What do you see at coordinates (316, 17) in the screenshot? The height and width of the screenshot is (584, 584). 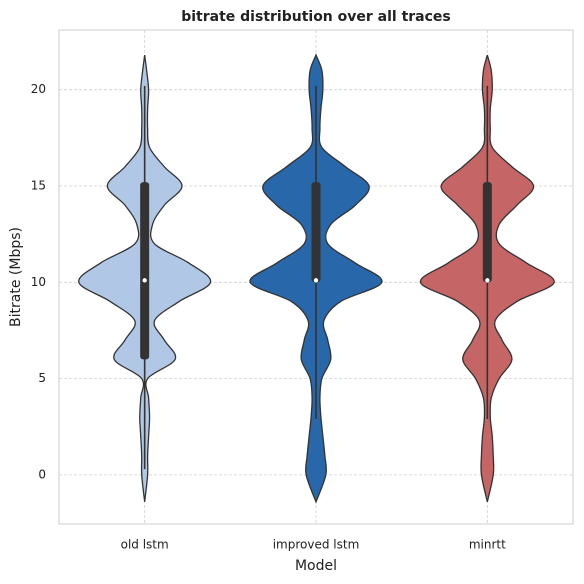 I see `chart-title: bitrate distribution over all traces` at bounding box center [316, 17].